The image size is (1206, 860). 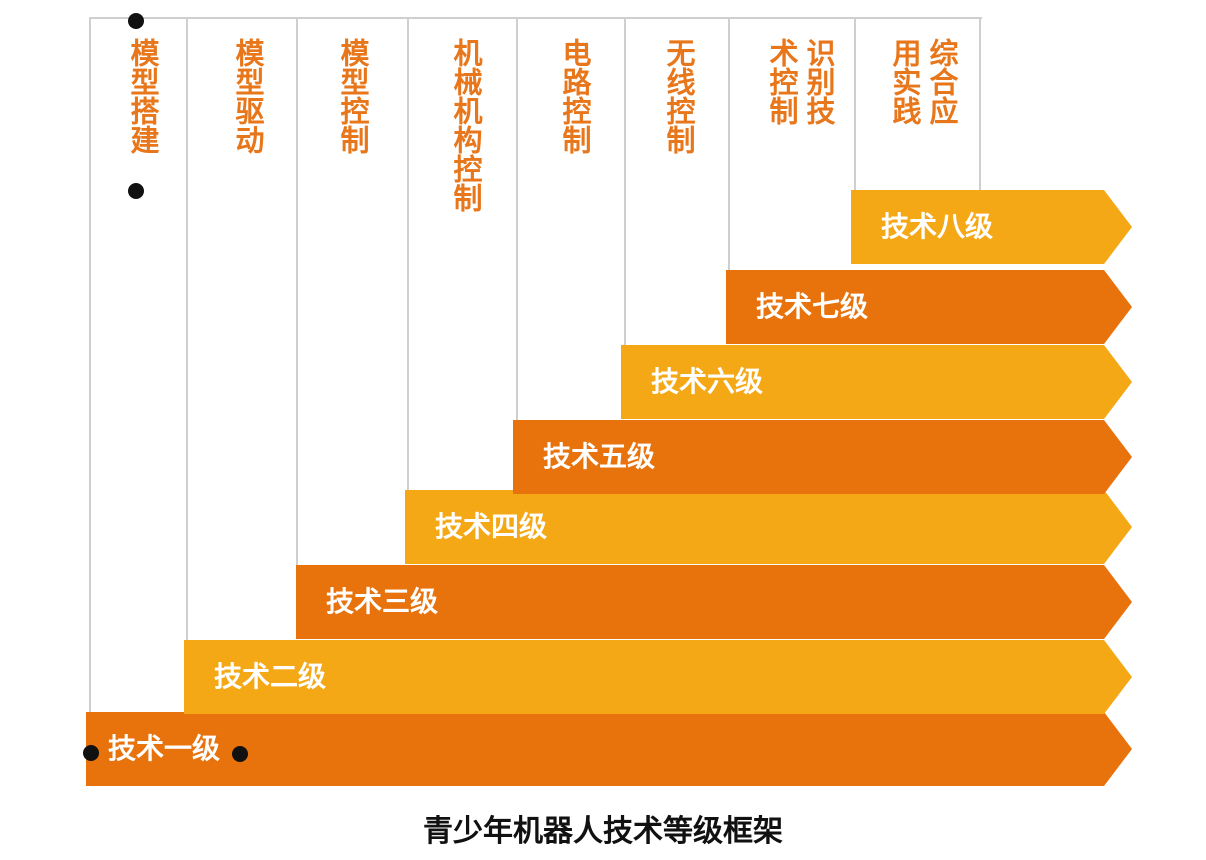 What do you see at coordinates (800, 81) in the screenshot?
I see `column-label: 识别技术控制` at bounding box center [800, 81].